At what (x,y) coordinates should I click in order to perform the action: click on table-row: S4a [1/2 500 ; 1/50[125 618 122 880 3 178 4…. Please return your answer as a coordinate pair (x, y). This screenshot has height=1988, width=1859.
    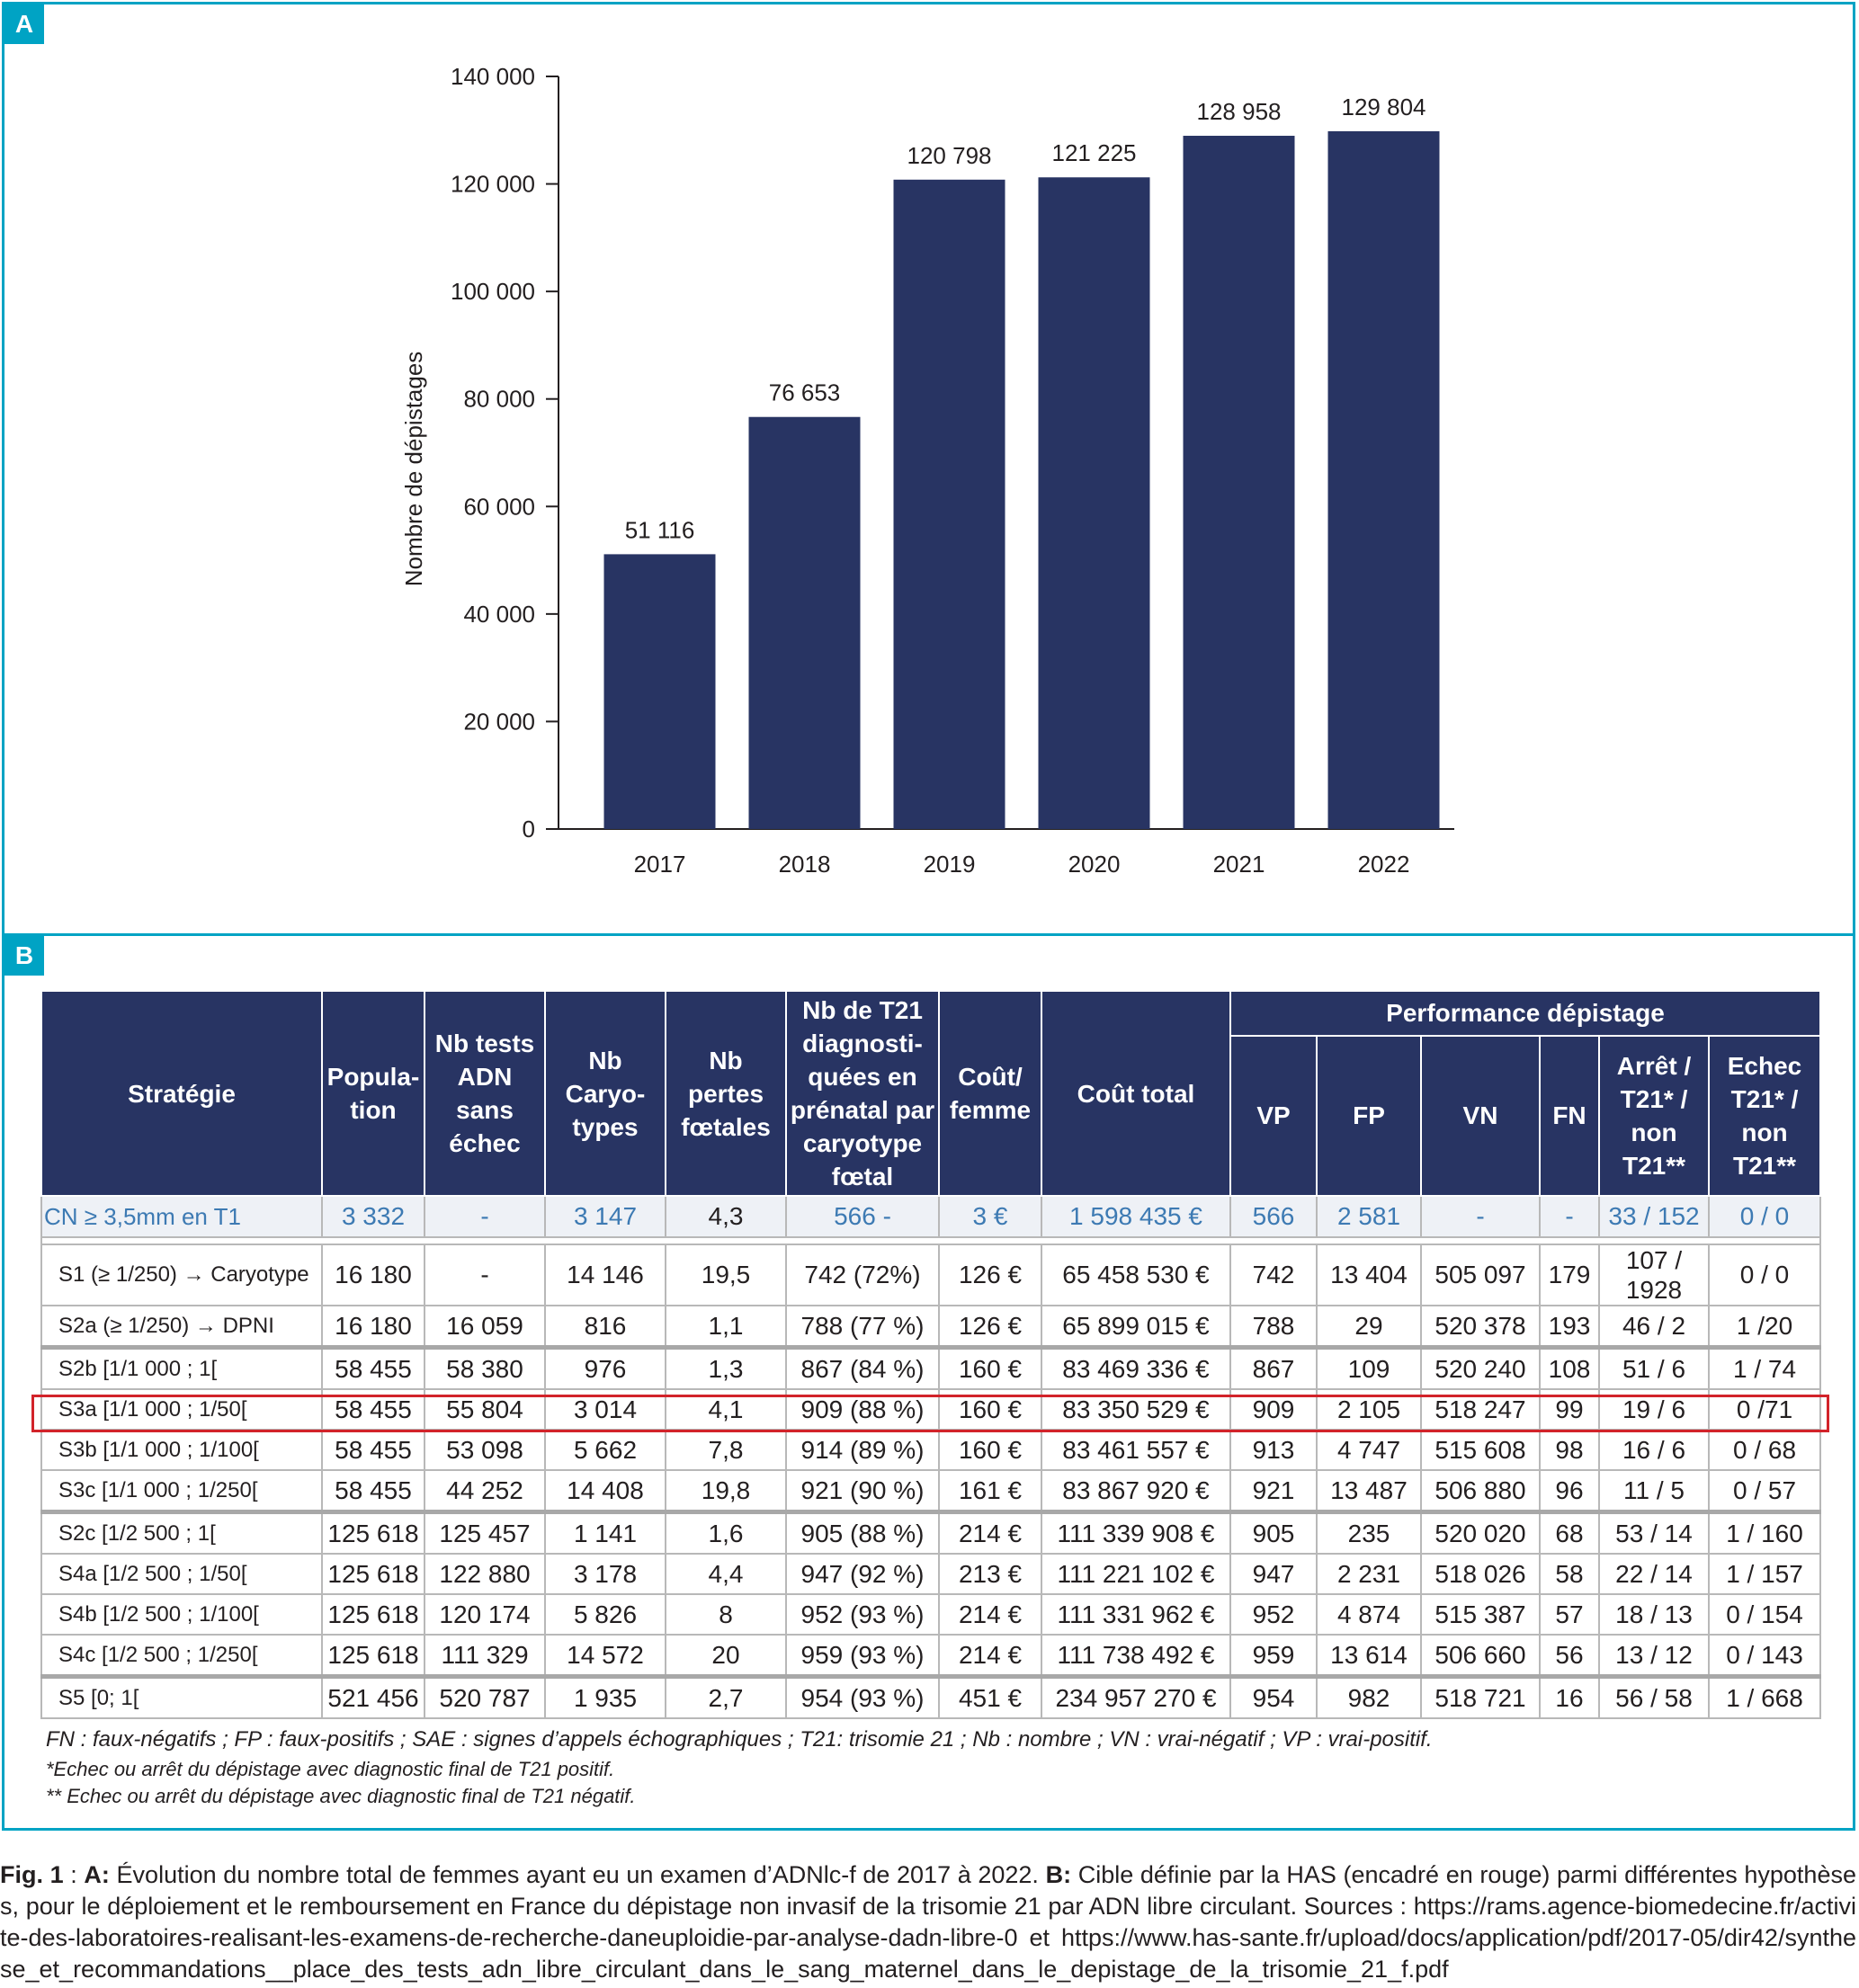
    Looking at the image, I should click on (931, 1574).